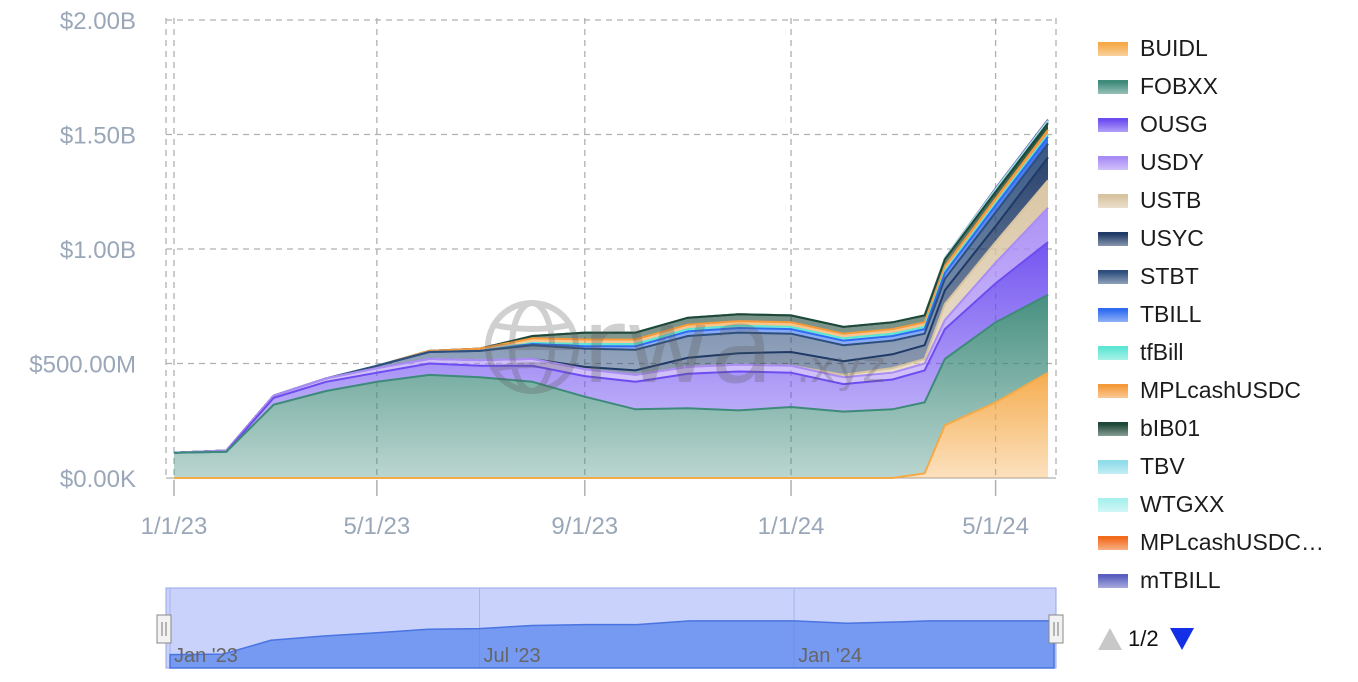 This screenshot has height=682, width=1358. What do you see at coordinates (791, 526) in the screenshot?
I see `x-tick-label: 1/1/24` at bounding box center [791, 526].